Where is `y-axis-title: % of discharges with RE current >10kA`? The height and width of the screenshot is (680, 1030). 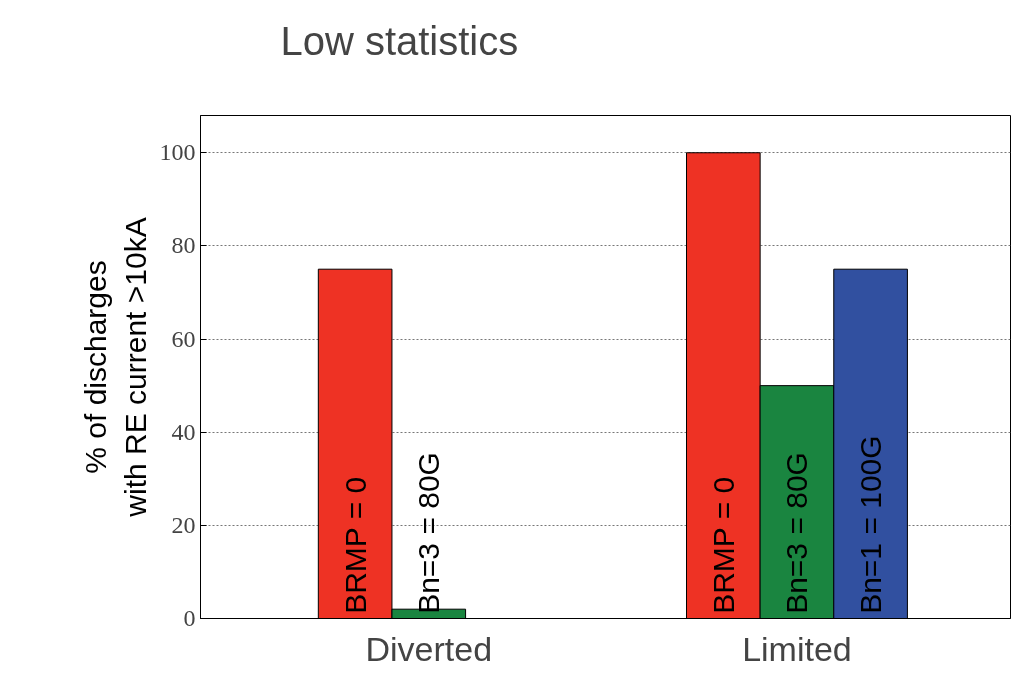
y-axis-title: % of discharges with RE current >10kA is located at coordinates (115, 367).